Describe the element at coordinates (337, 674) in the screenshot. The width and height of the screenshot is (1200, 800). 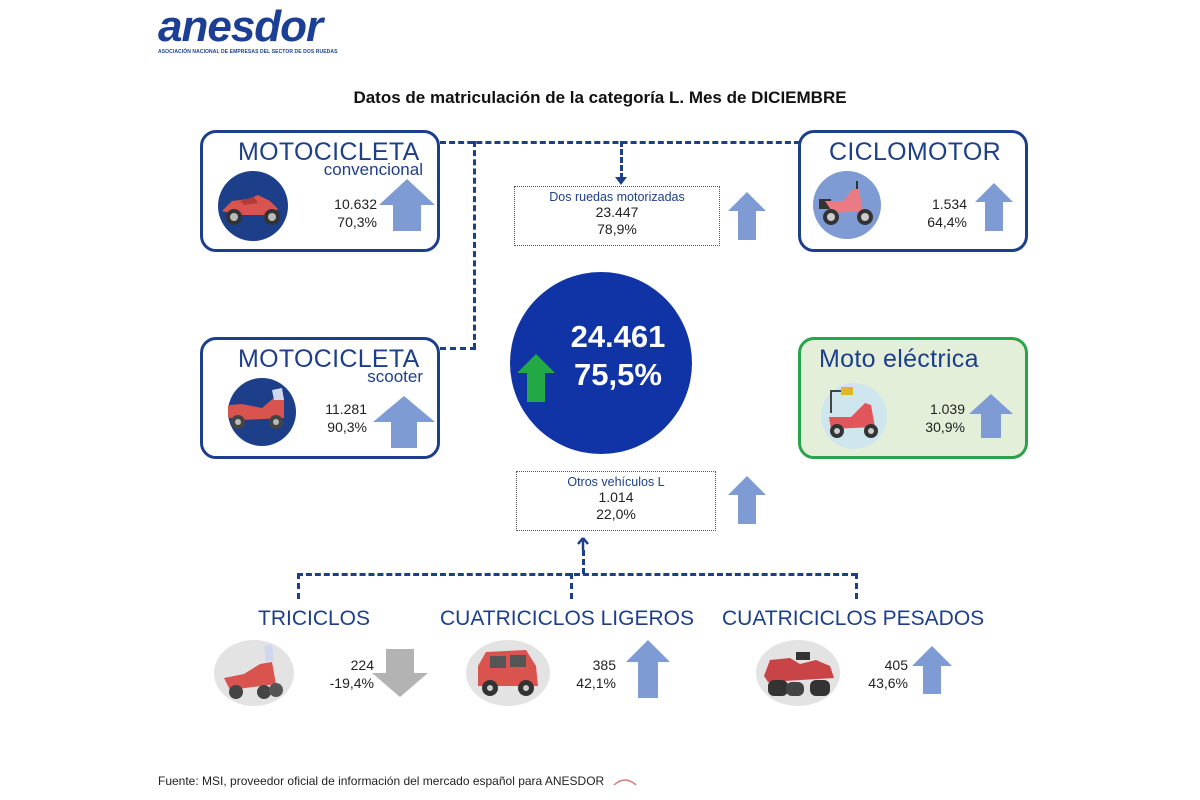
I see `triciclos-values: 224 -19,4%` at that location.